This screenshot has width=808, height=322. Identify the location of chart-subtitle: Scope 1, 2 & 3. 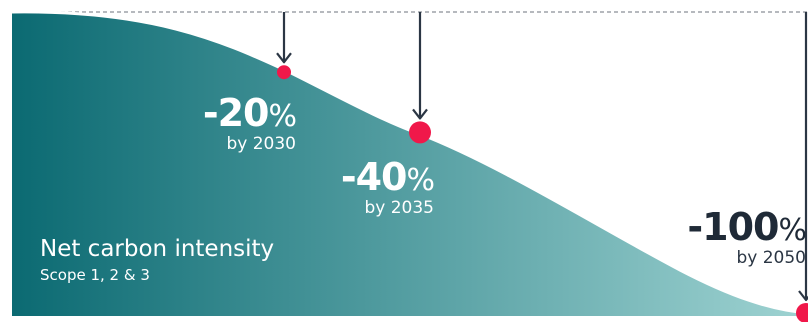
(95, 275).